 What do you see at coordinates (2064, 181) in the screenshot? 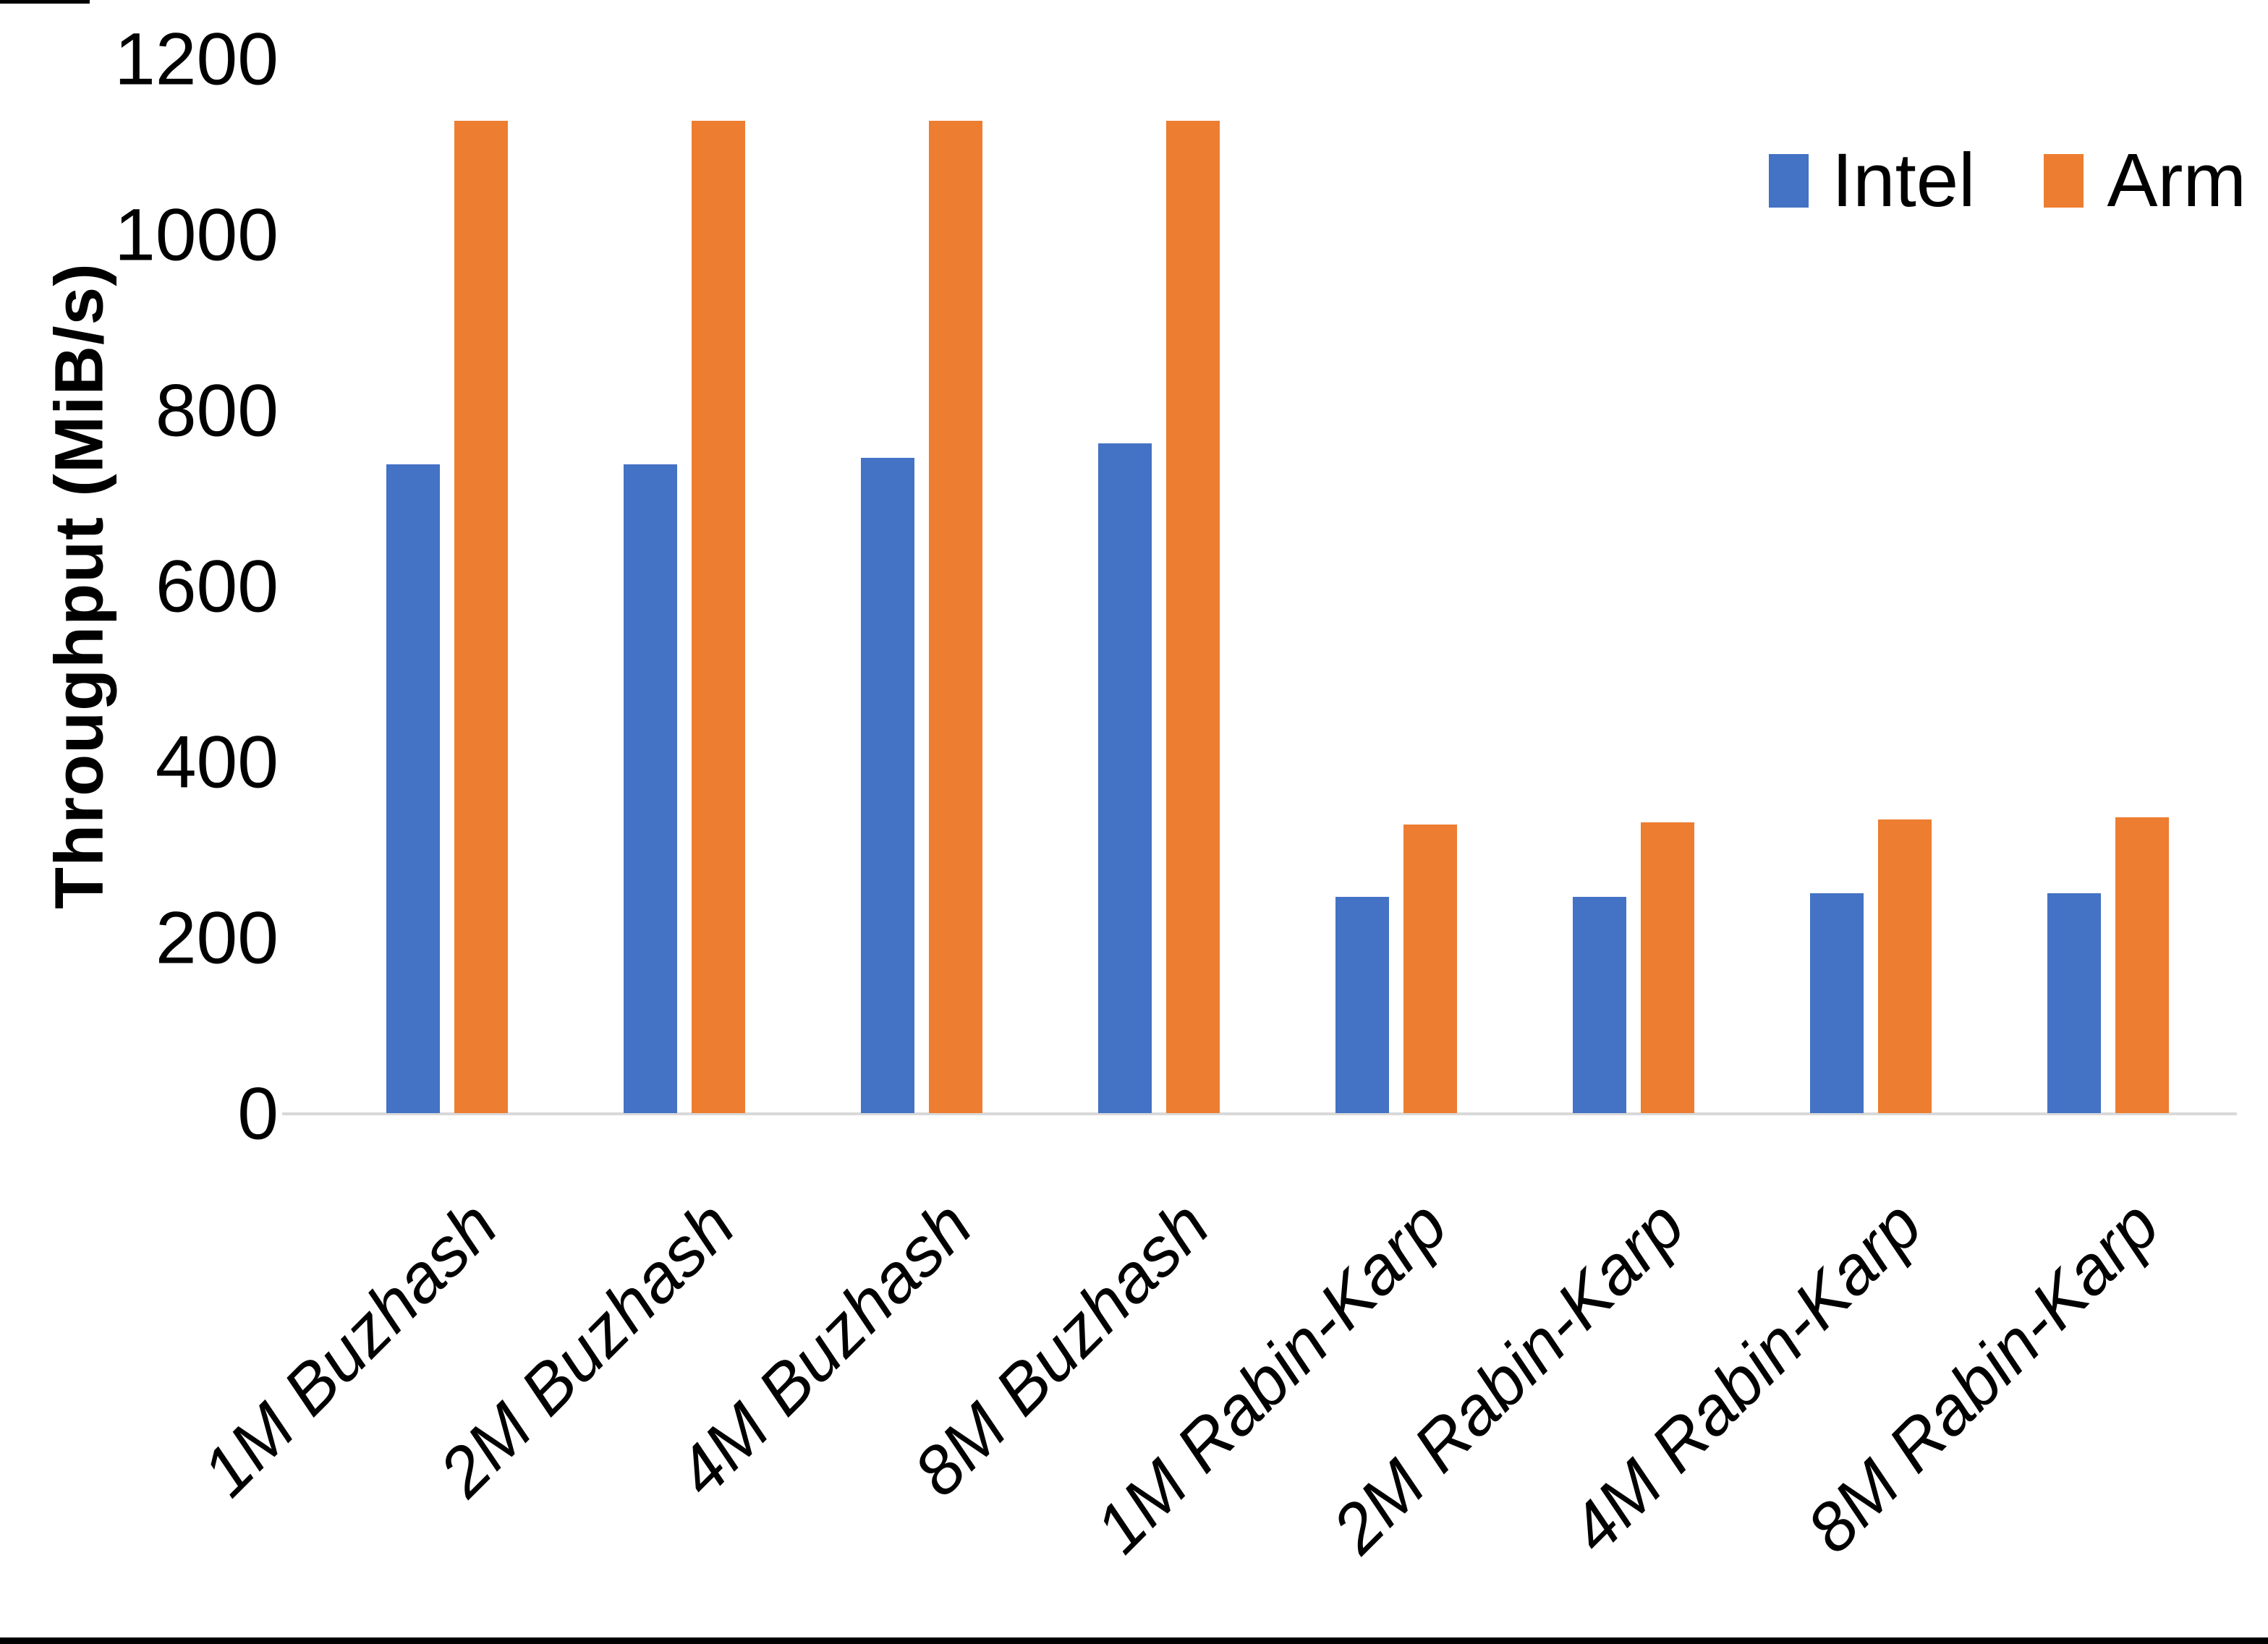
I see `legend-swatch-arm` at bounding box center [2064, 181].